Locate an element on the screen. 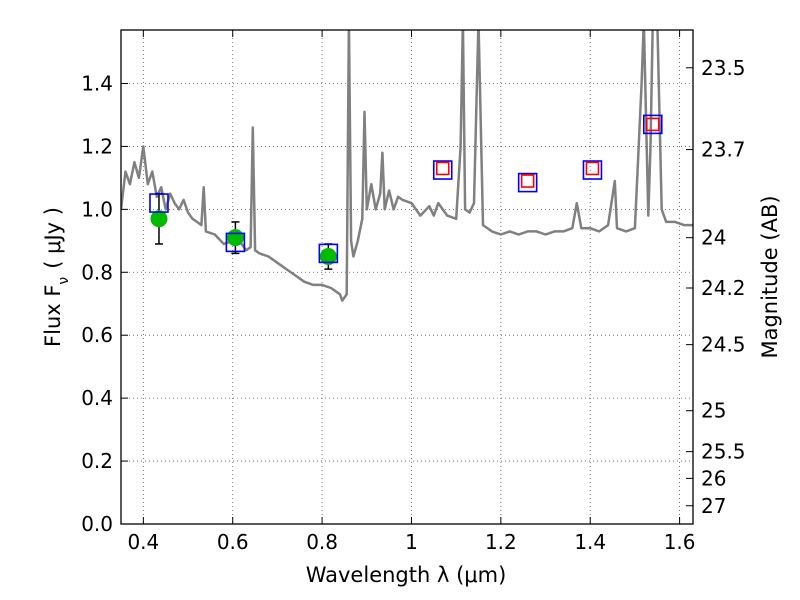  right-tick-label: 25.5 is located at coordinates (723, 452).